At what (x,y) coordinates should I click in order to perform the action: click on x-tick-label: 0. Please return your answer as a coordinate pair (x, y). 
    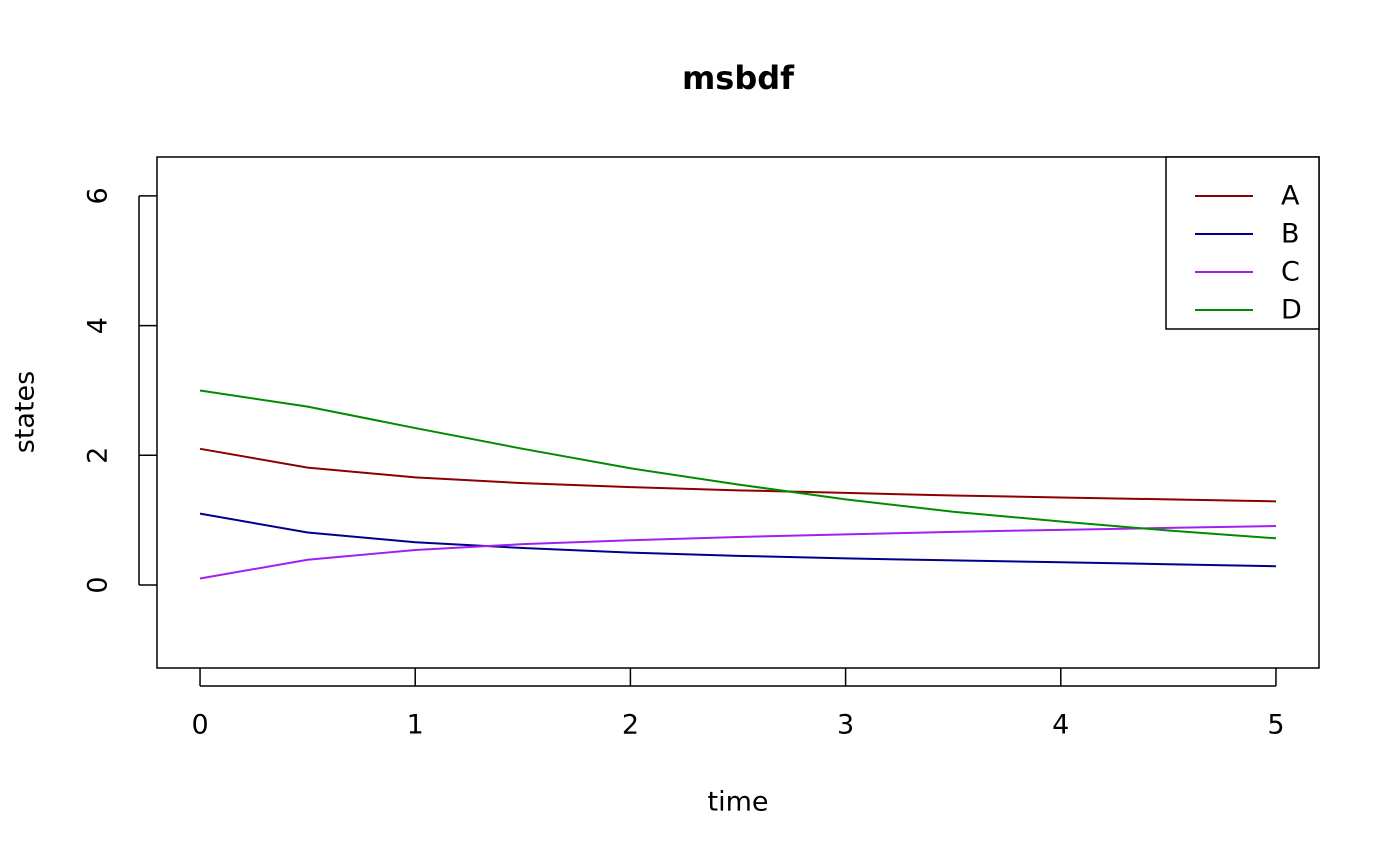
    Looking at the image, I should click on (199, 725).